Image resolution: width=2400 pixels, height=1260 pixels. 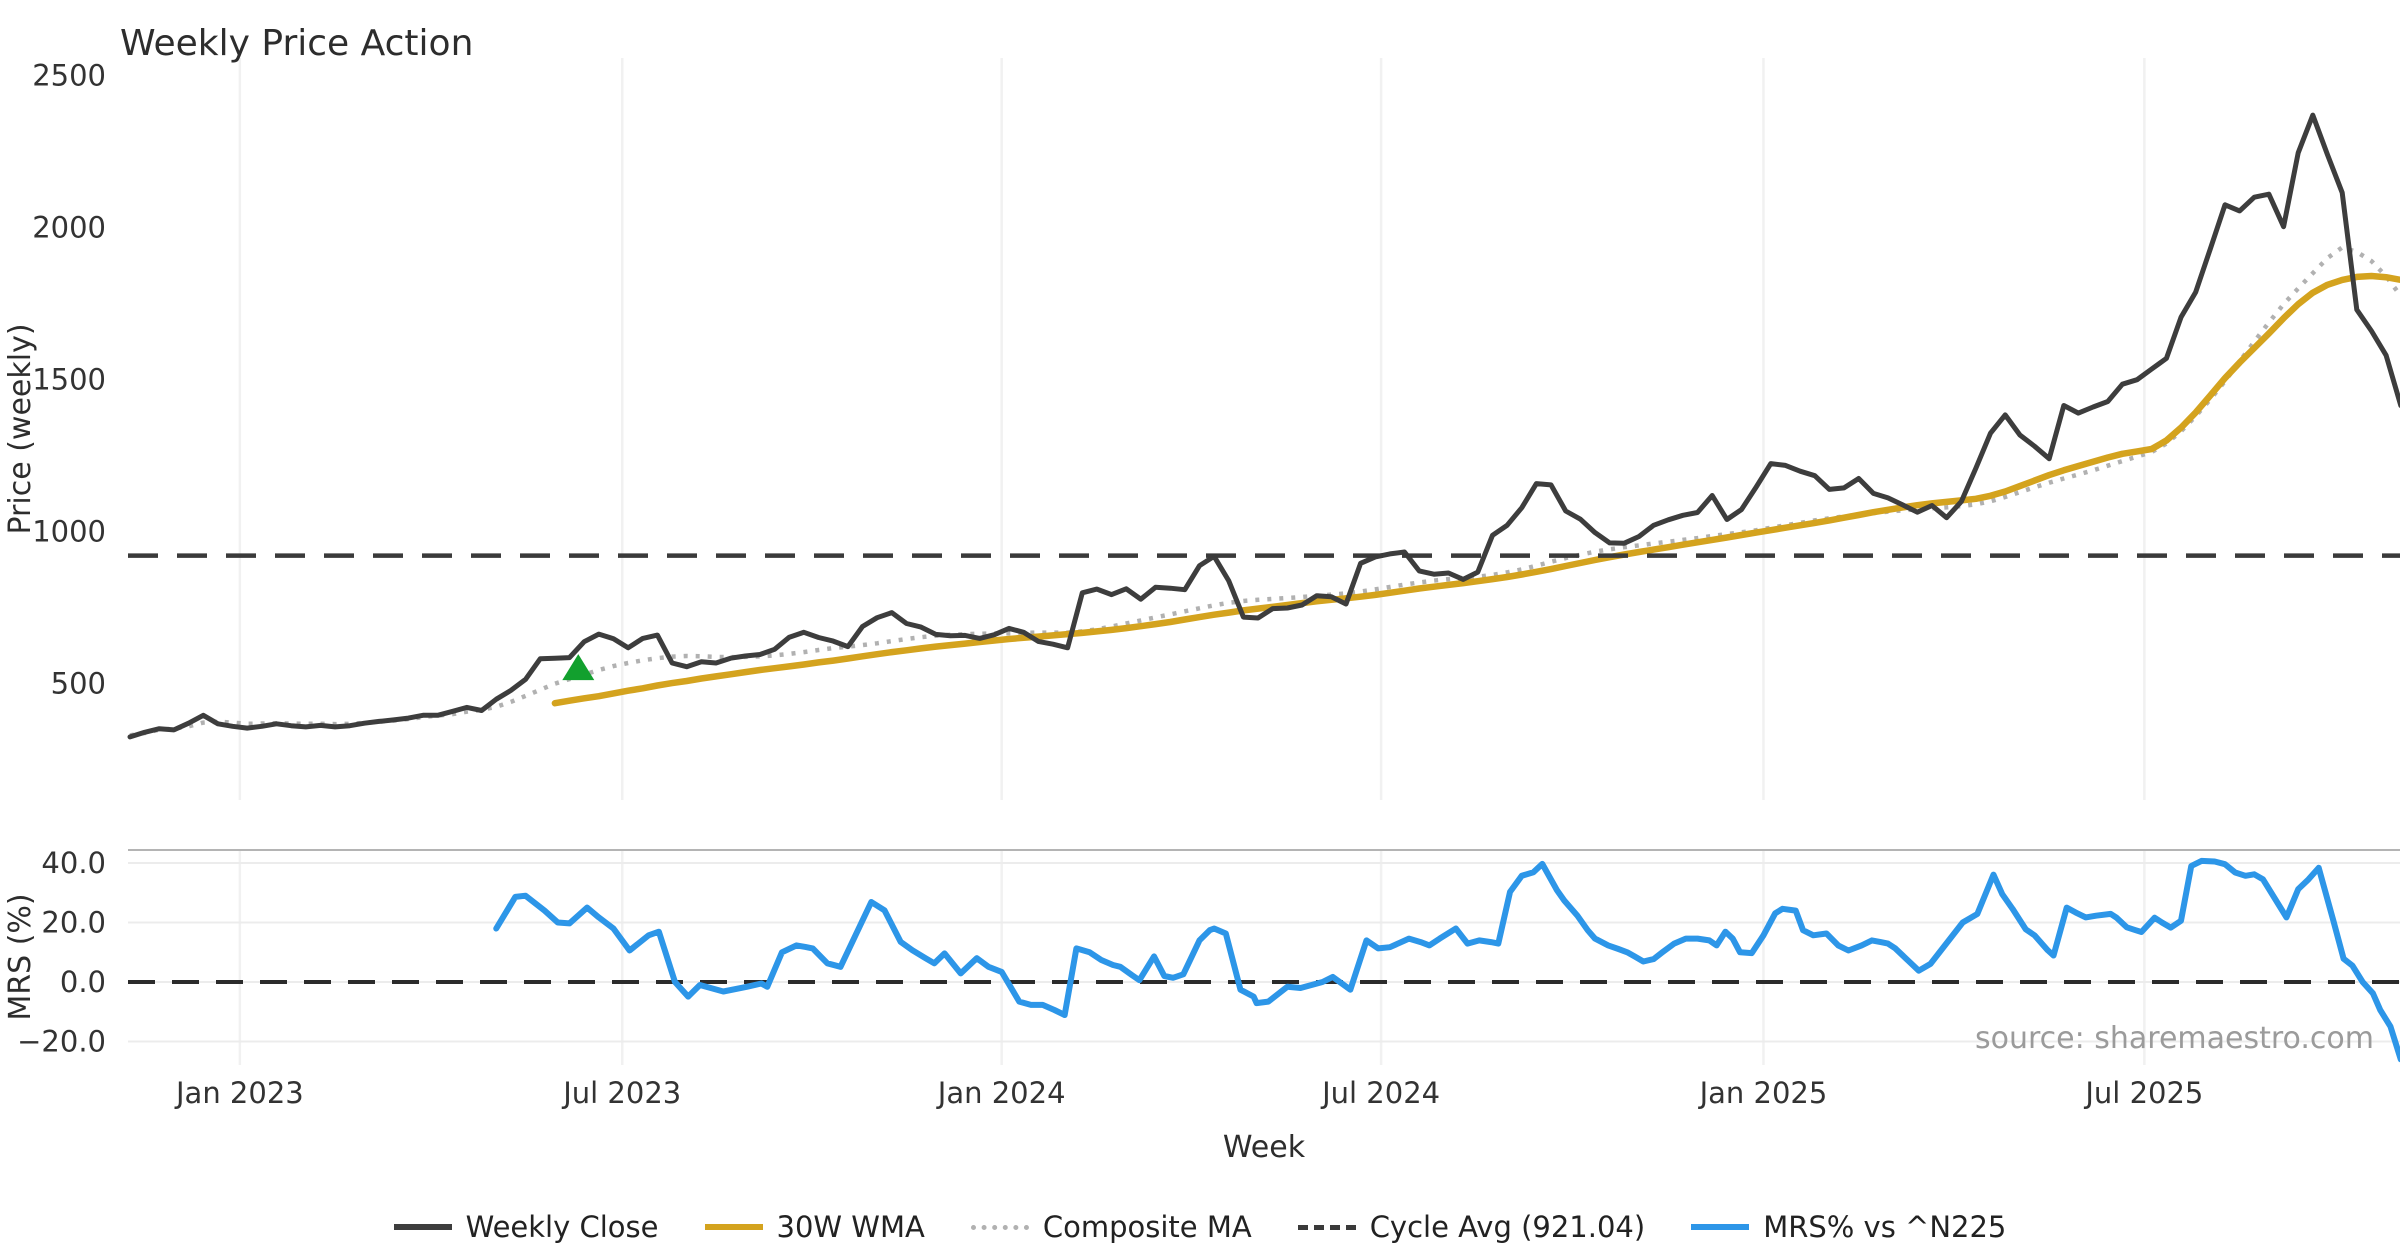 I want to click on legend-label: Cycle Avg (921.04), so click(x=1507, y=1227).